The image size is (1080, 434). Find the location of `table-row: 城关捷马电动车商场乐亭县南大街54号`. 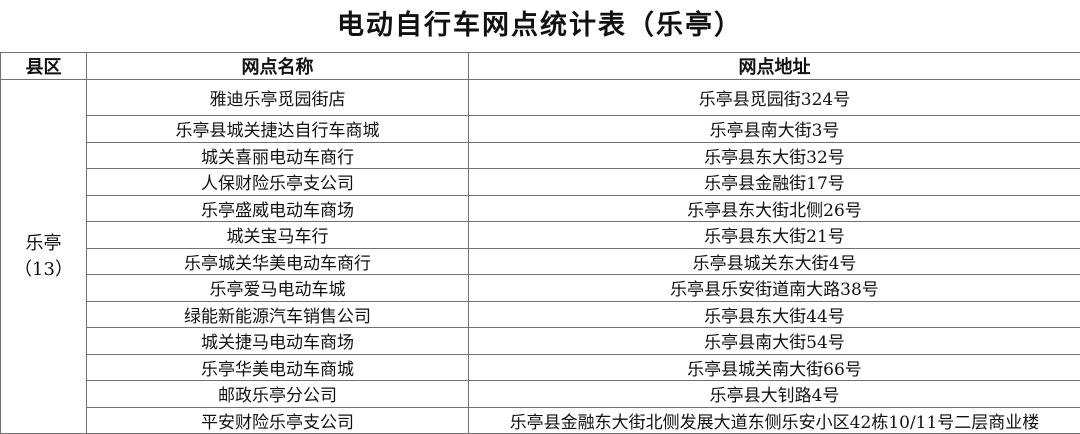

table-row: 城关捷马电动车商场乐亭县南大街54号 is located at coordinates (540, 341).